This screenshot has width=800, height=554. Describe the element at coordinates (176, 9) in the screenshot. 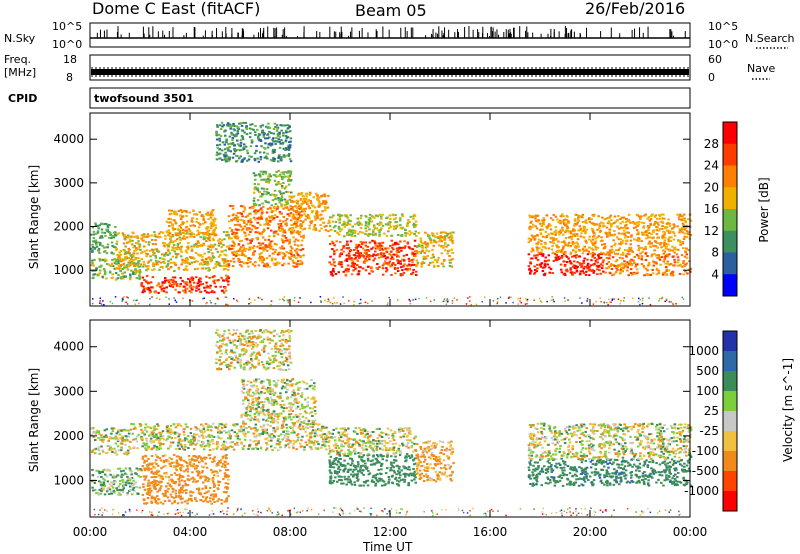

I see `station-title: Dome C East (fitACF)` at that location.